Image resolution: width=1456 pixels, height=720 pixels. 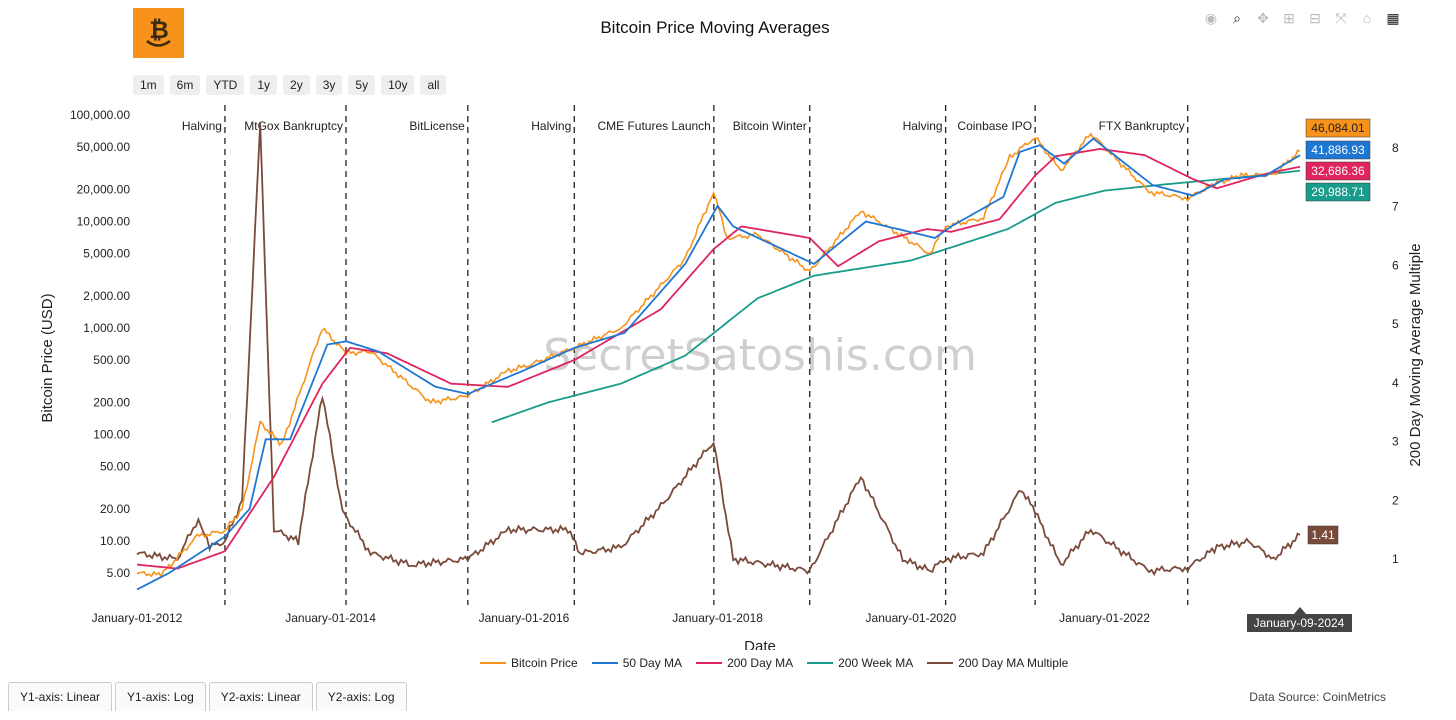 What do you see at coordinates (1395, 383) in the screenshot?
I see `y2-tick-label: 4` at bounding box center [1395, 383].